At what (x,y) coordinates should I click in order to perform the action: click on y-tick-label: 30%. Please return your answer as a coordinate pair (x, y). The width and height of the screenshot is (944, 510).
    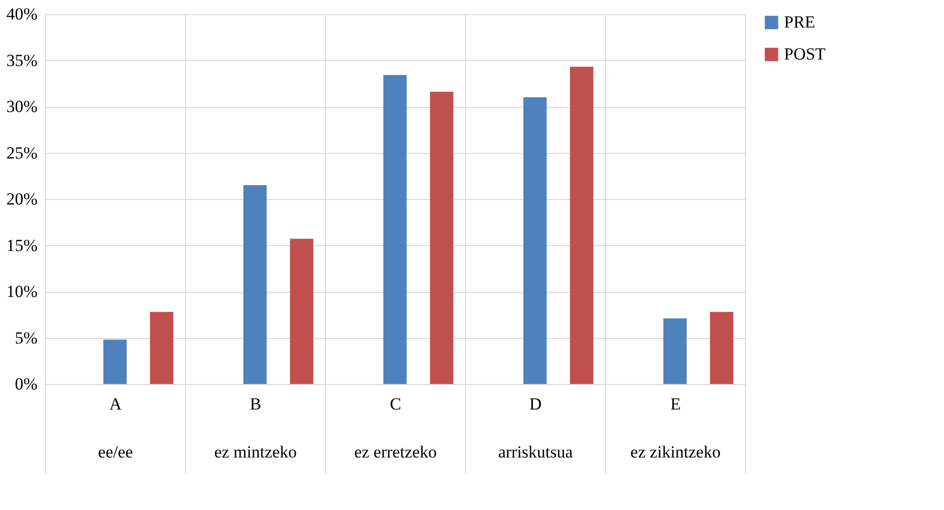
    Looking at the image, I should click on (22, 106).